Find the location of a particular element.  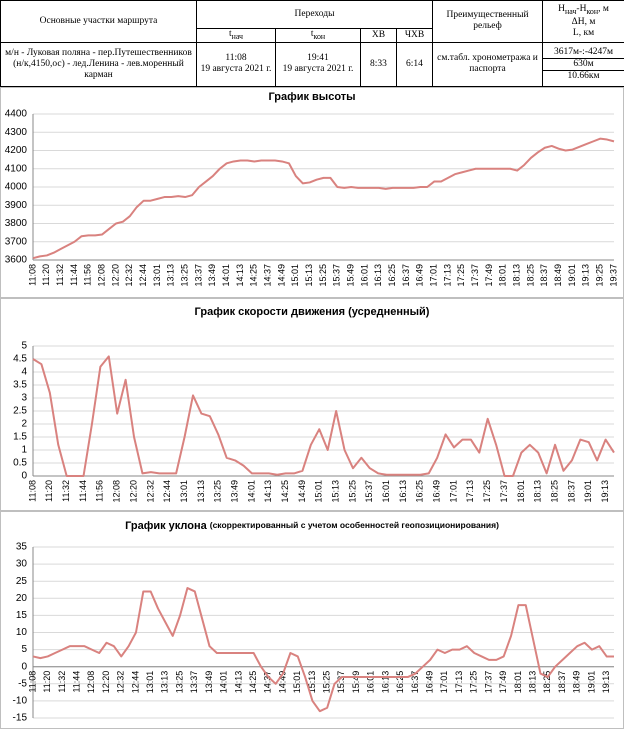

y-tick-label: 1 is located at coordinates (24, 450).